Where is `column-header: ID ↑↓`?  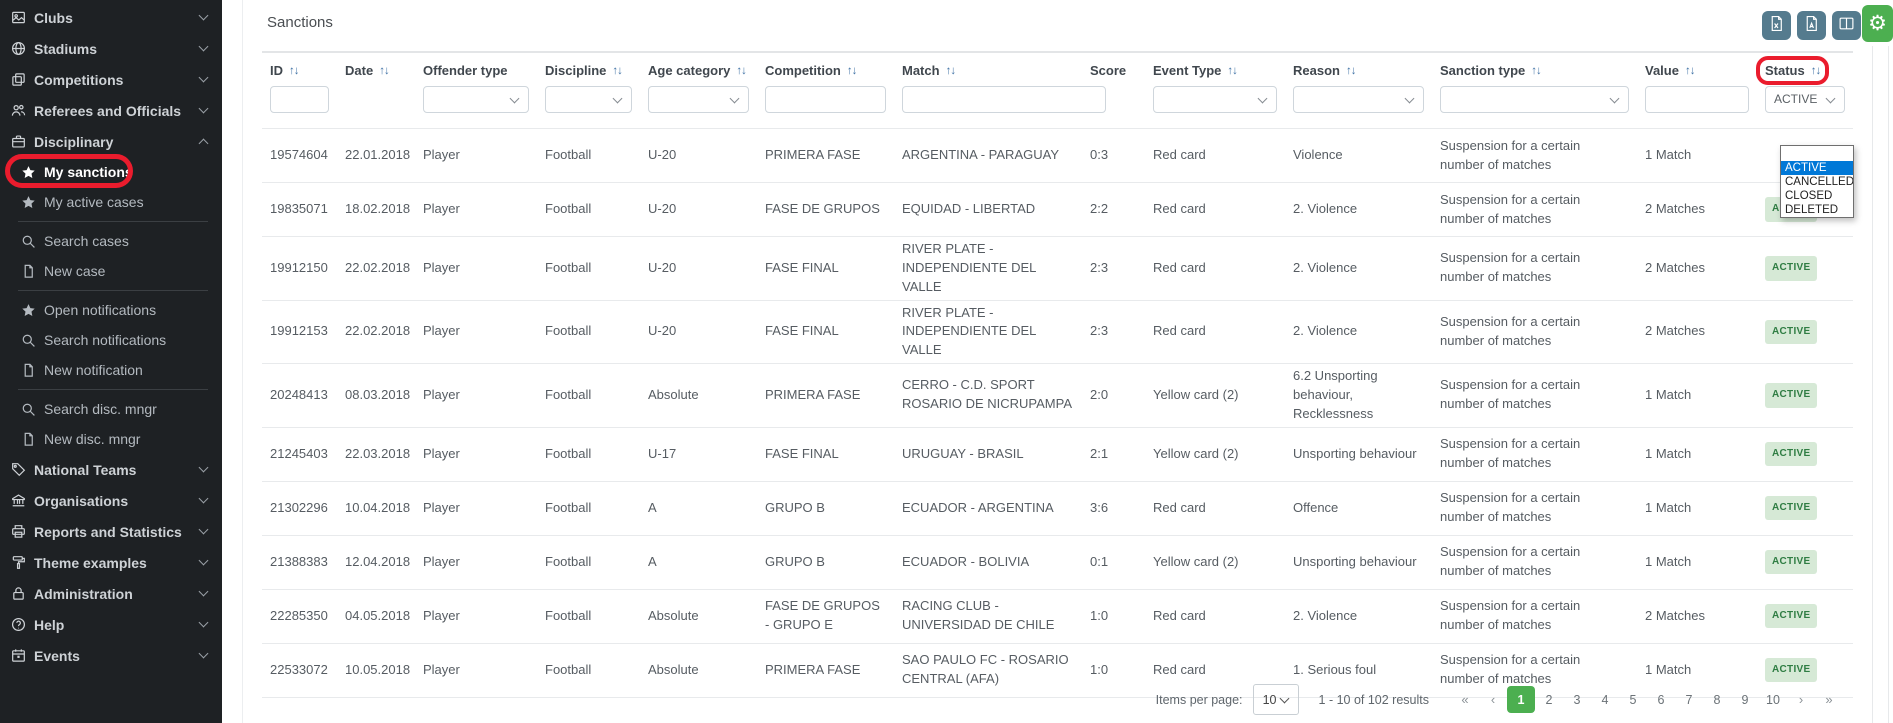 column-header: ID ↑↓ is located at coordinates (299, 67).